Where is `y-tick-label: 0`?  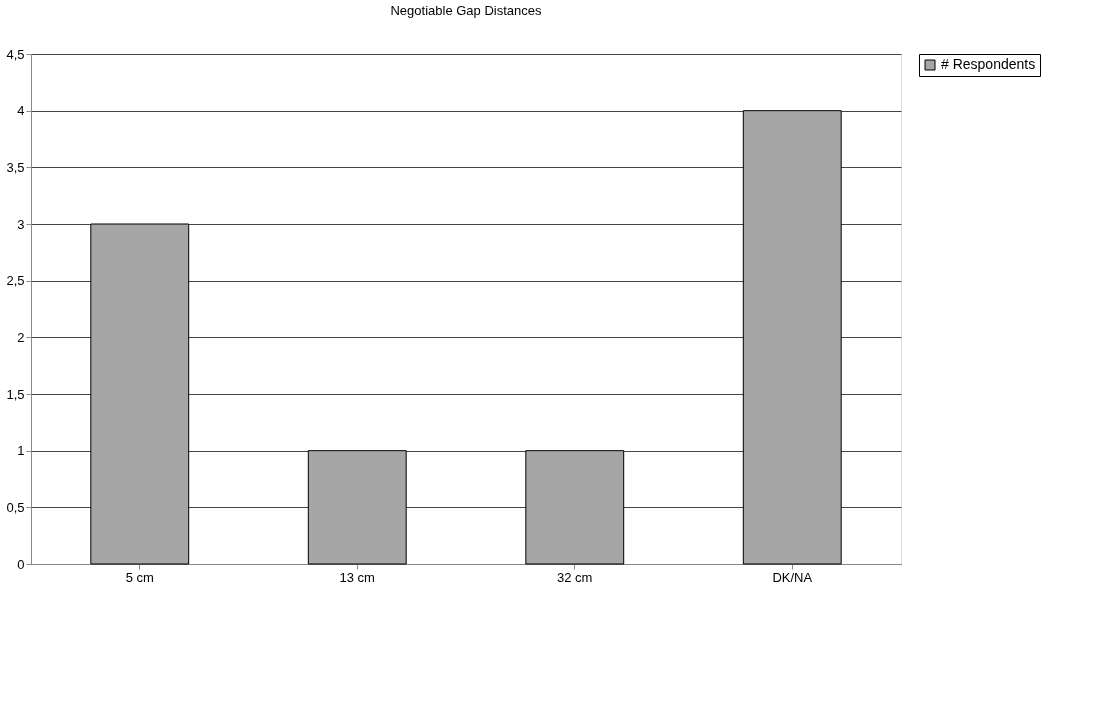 y-tick-label: 0 is located at coordinates (21, 564).